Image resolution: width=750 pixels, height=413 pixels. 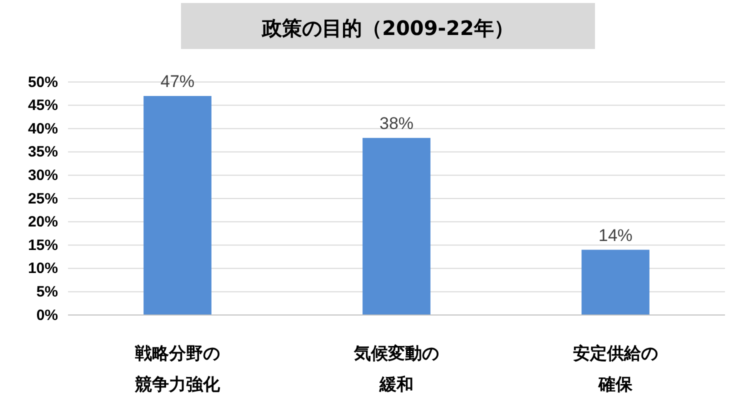 I want to click on x-tick-label: 気候変動の緩和, so click(x=396, y=369).